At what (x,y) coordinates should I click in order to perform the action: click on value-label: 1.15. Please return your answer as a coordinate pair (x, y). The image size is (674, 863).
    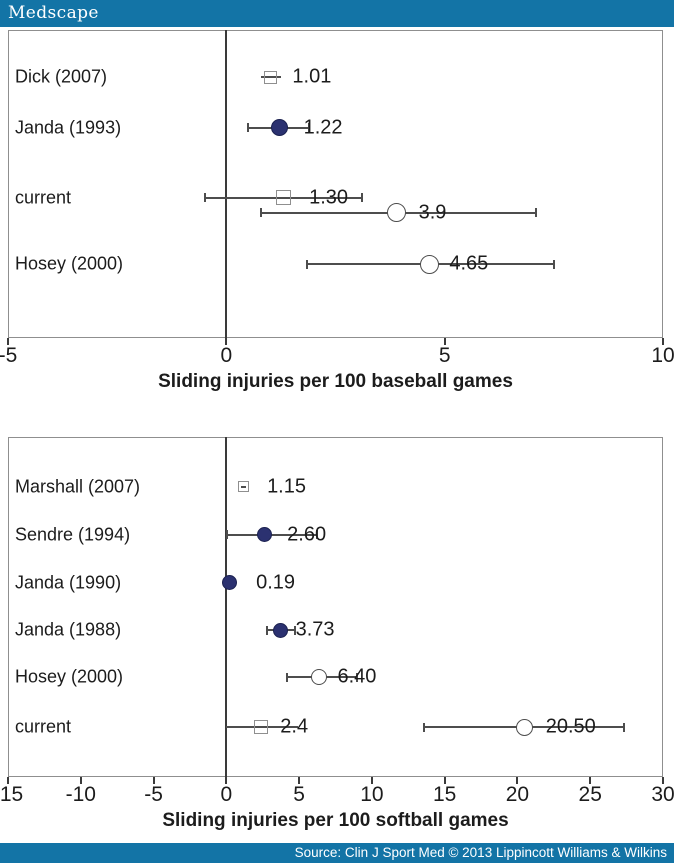
    Looking at the image, I should click on (286, 486).